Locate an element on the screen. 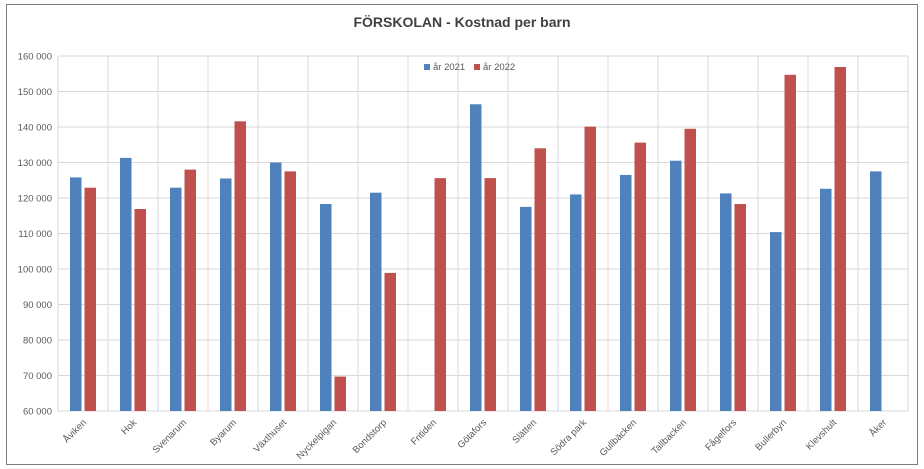 The image size is (924, 469). x-tick-label: Växthuset is located at coordinates (270, 436).